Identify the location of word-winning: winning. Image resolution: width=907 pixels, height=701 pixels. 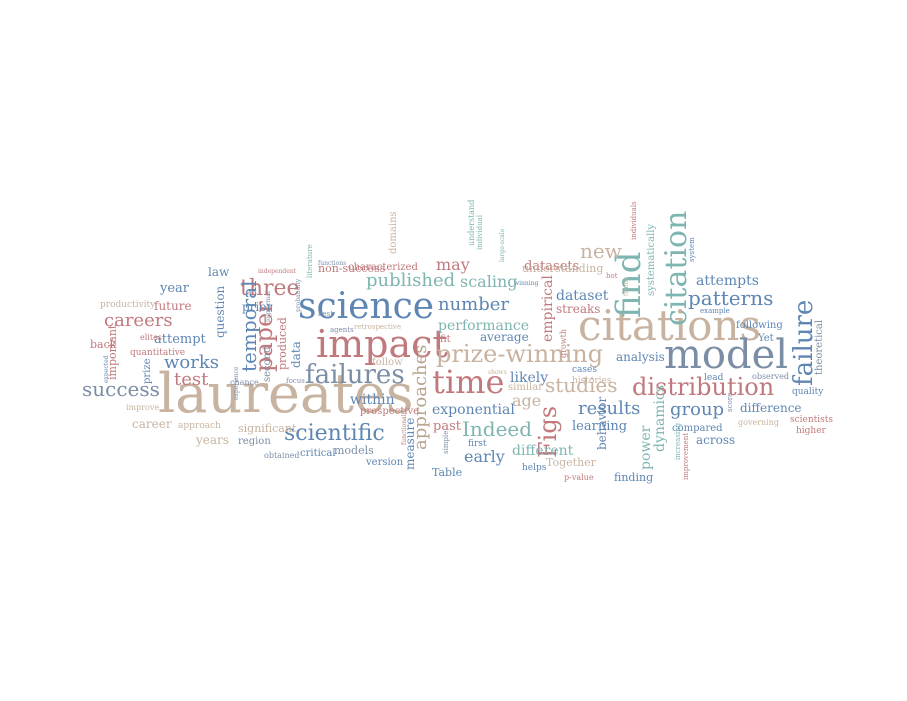
(526, 283).